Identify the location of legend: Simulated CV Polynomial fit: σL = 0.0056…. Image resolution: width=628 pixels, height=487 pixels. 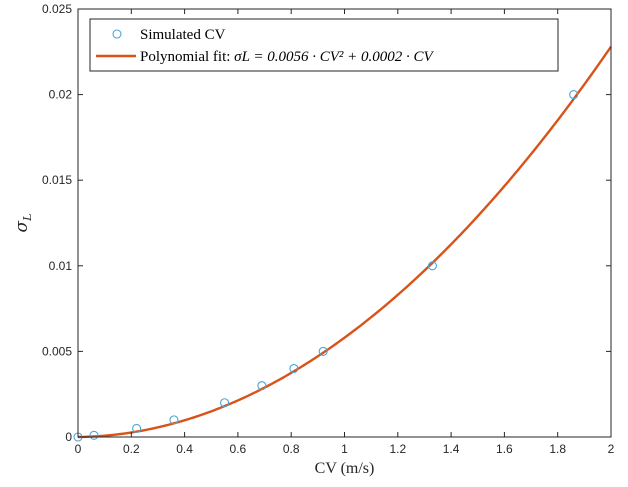
(324, 45).